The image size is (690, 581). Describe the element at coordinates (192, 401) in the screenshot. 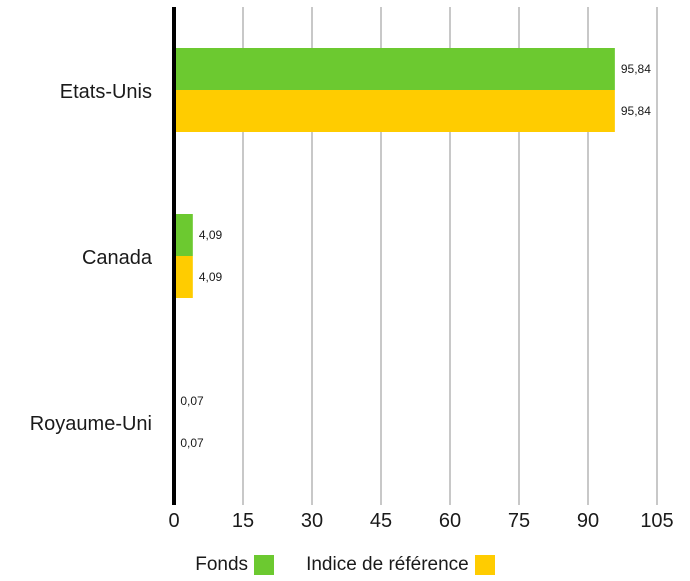

I see `data-label-fonds-royaume-uni: 0,07` at that location.